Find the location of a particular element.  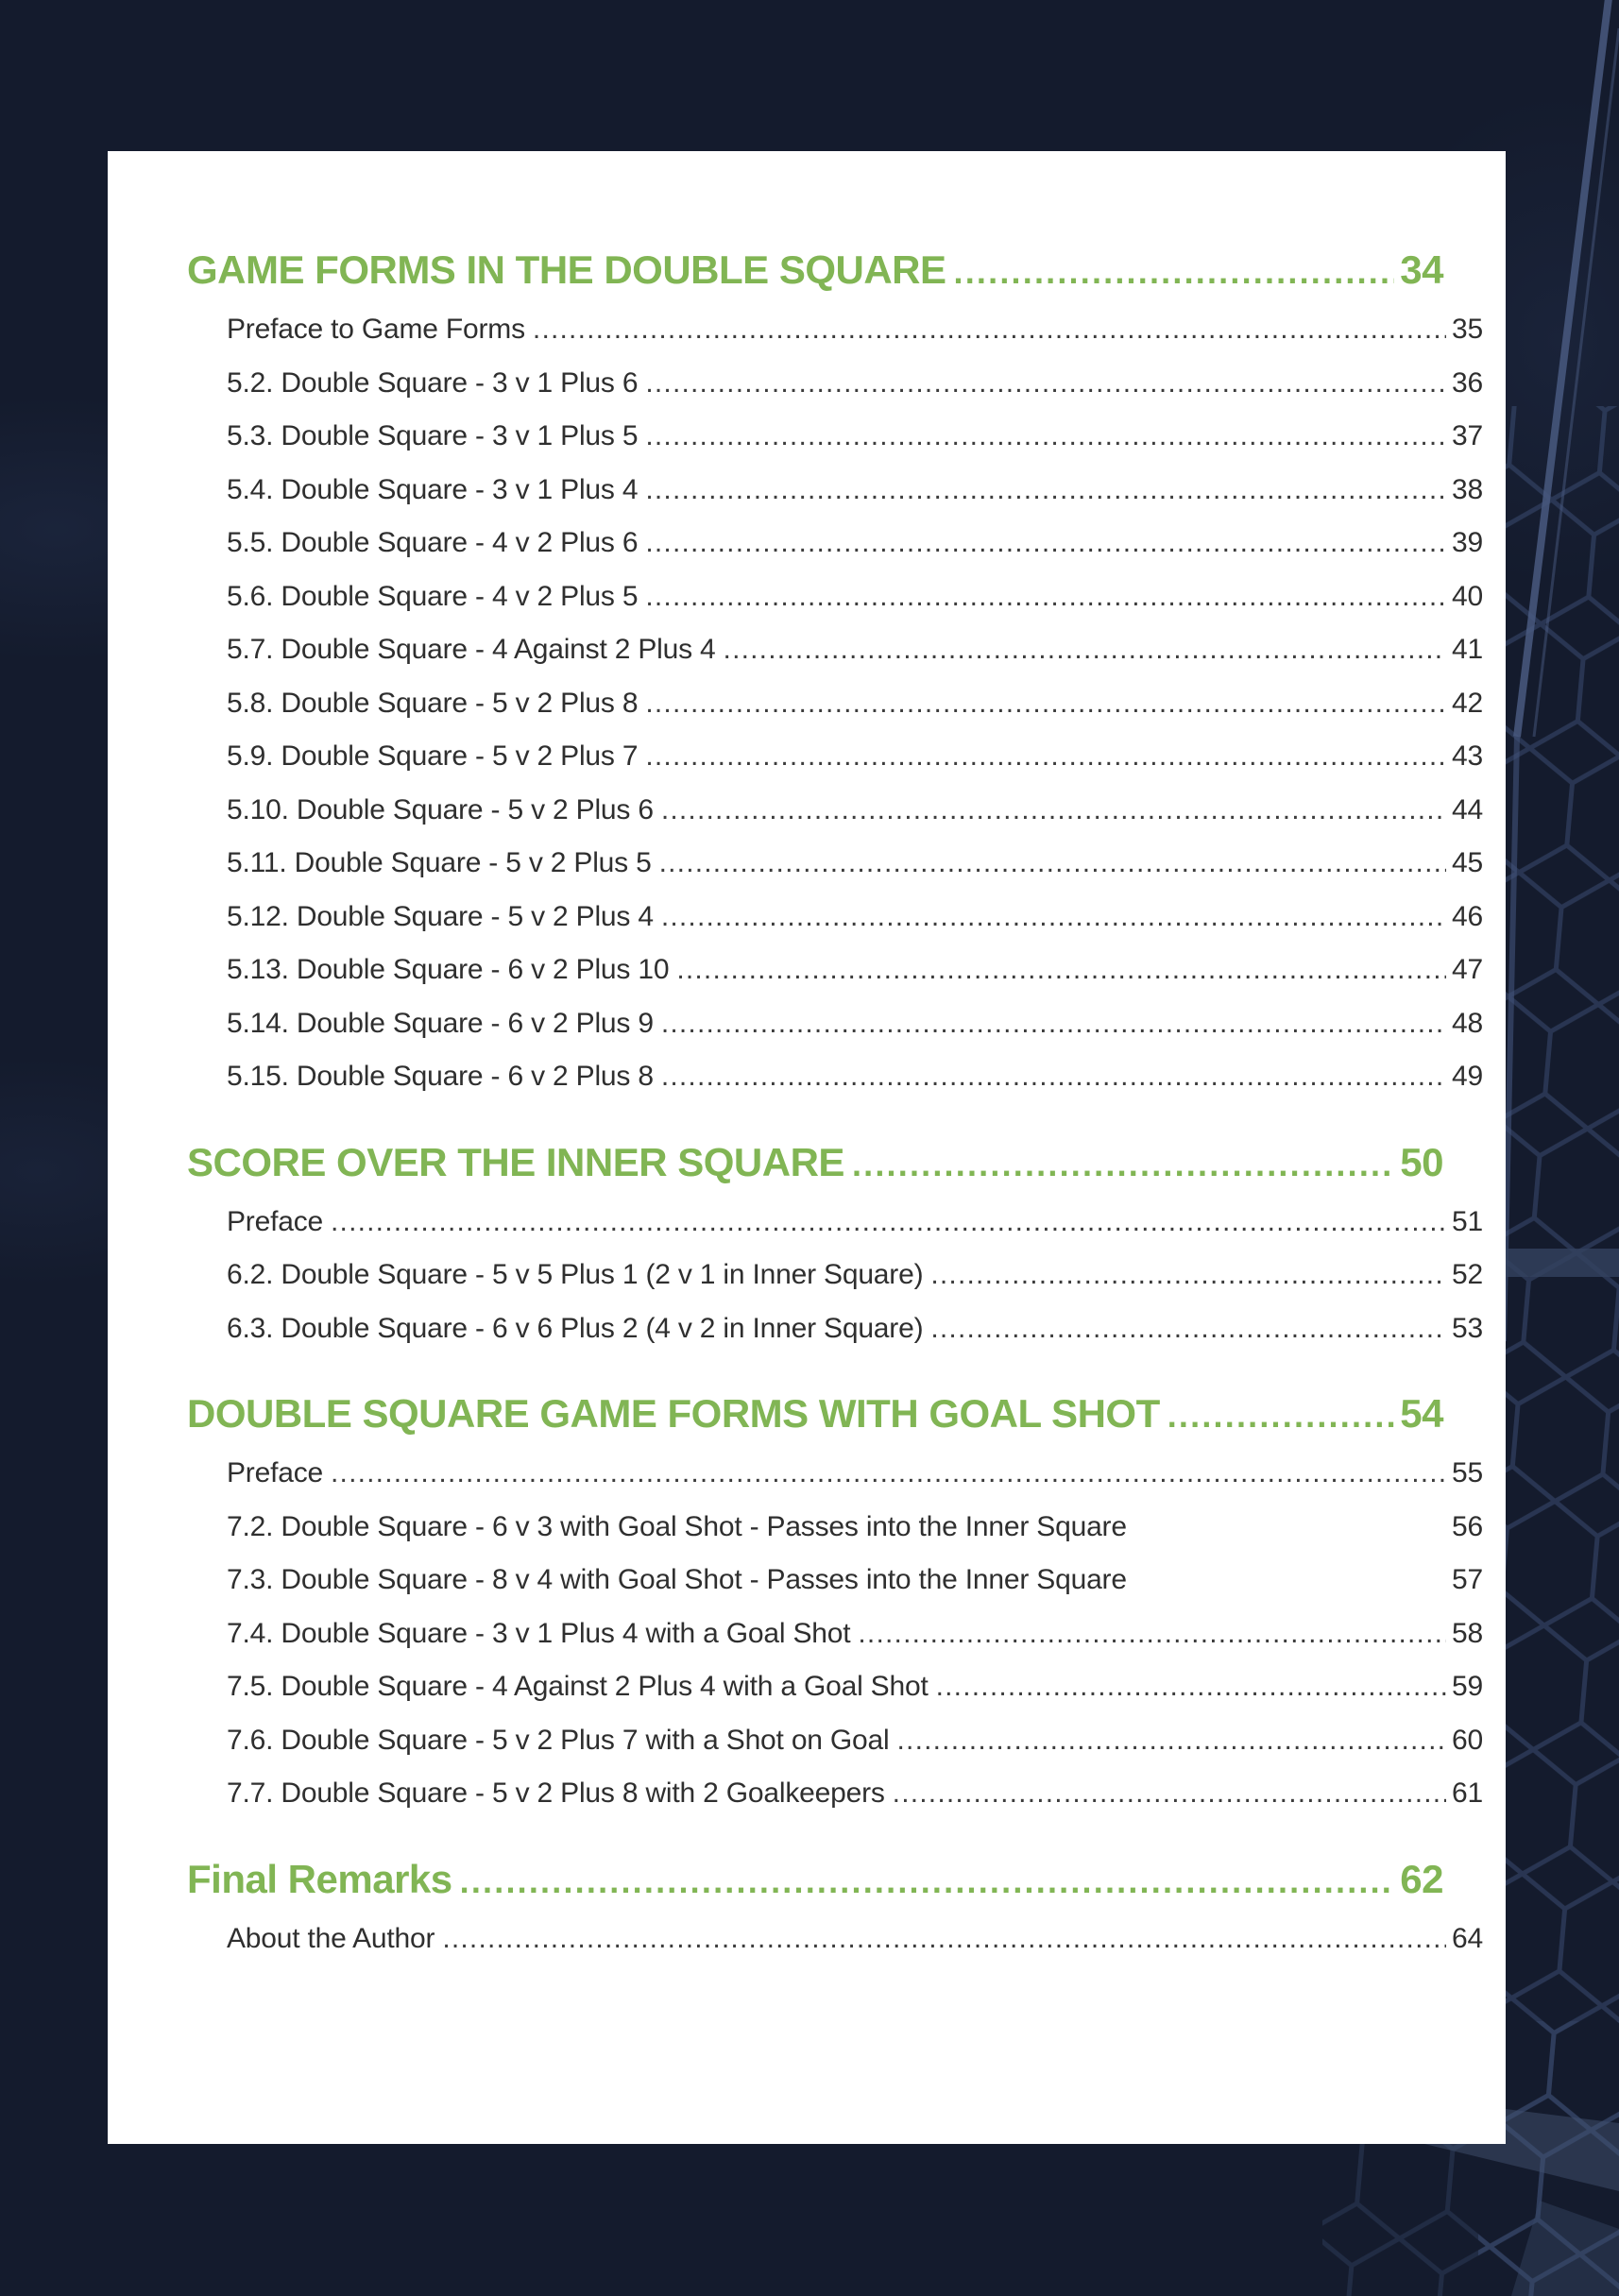

entry-label: 5.5. Double Square - 4 v 2 Plus 6 is located at coordinates (433, 542).